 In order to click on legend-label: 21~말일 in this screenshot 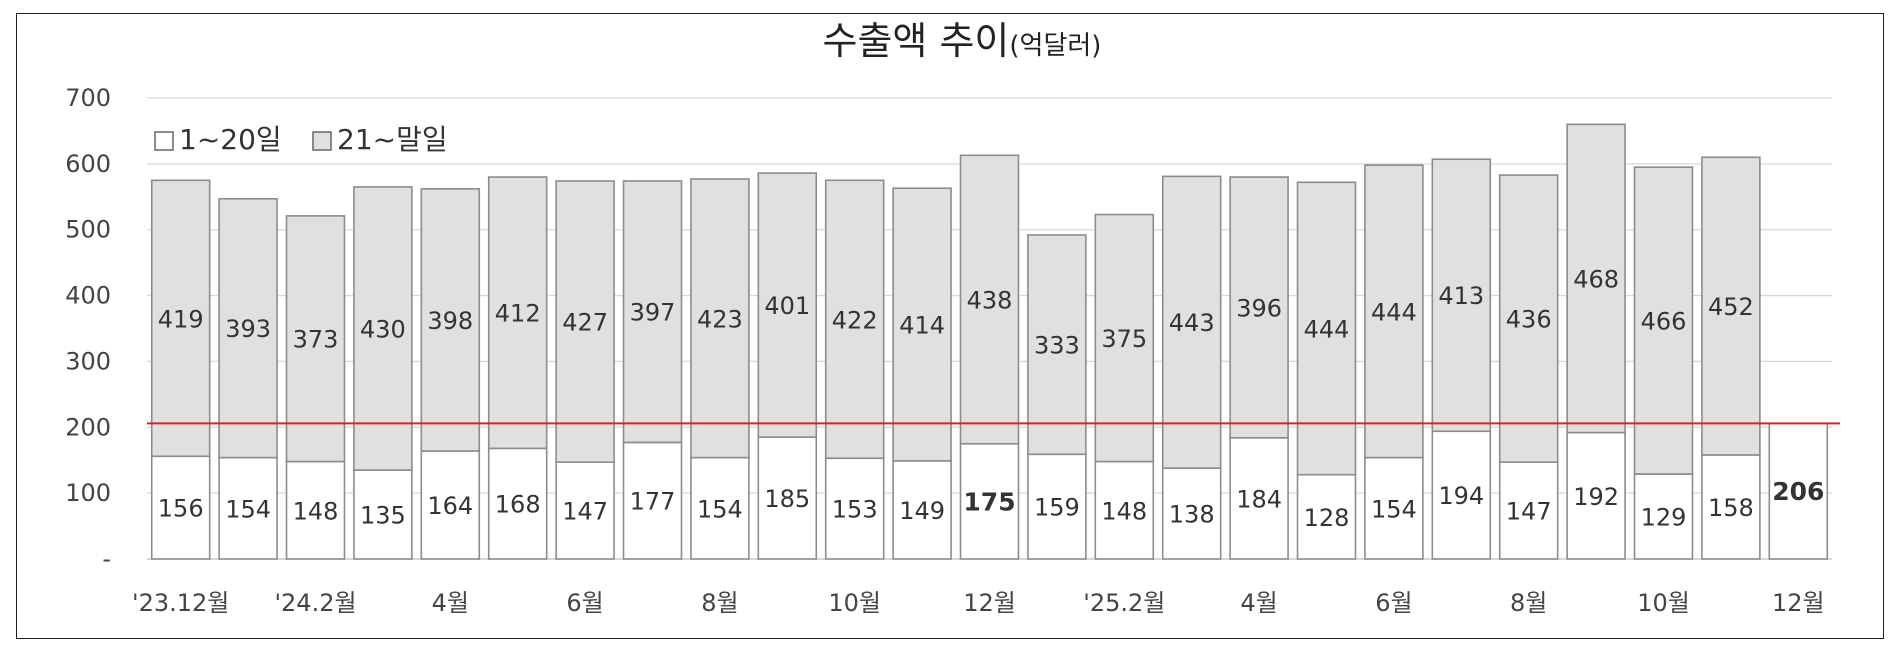, I will do `click(392, 139)`.